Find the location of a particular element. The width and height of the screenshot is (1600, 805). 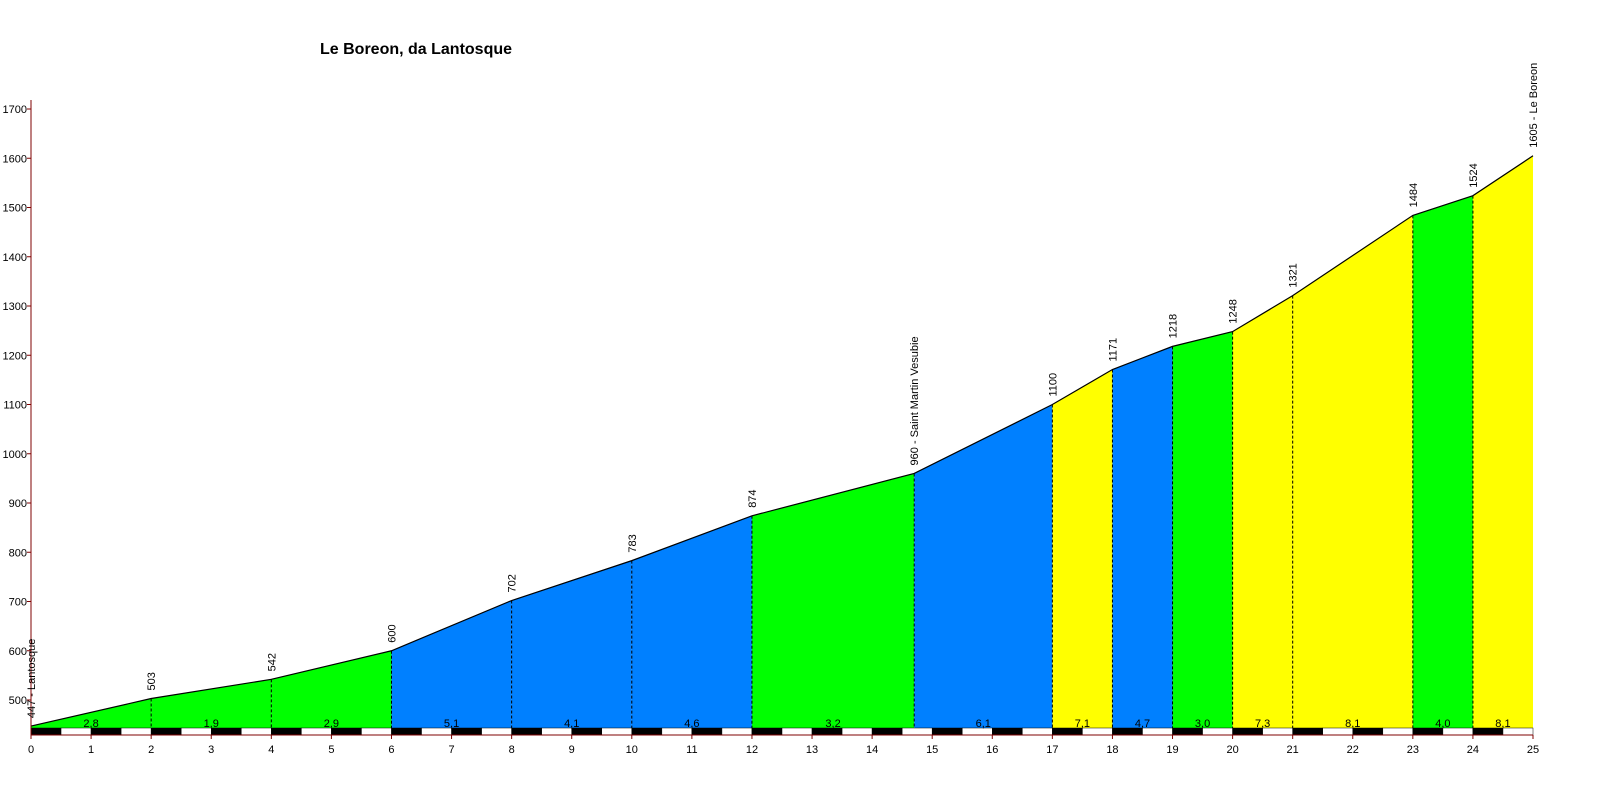

y-tick-label-11: 1600 is located at coordinates (15, 159).